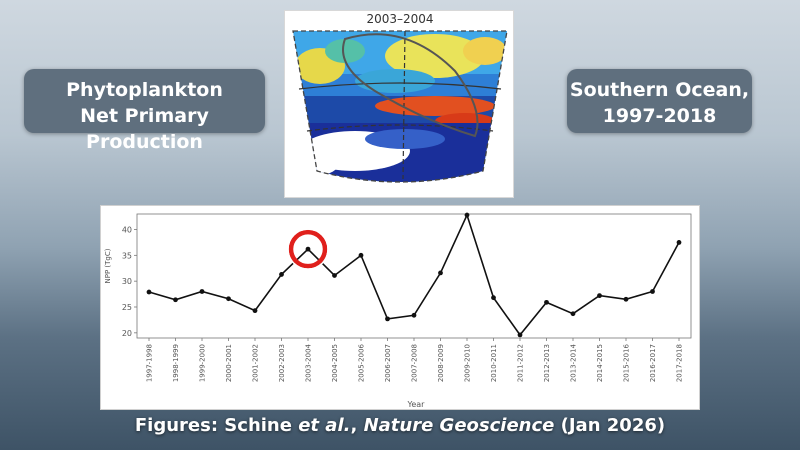 This screenshot has width=800, height=450. Describe the element at coordinates (653, 363) in the screenshot. I see `x-tick-label: 2016-2017` at that location.